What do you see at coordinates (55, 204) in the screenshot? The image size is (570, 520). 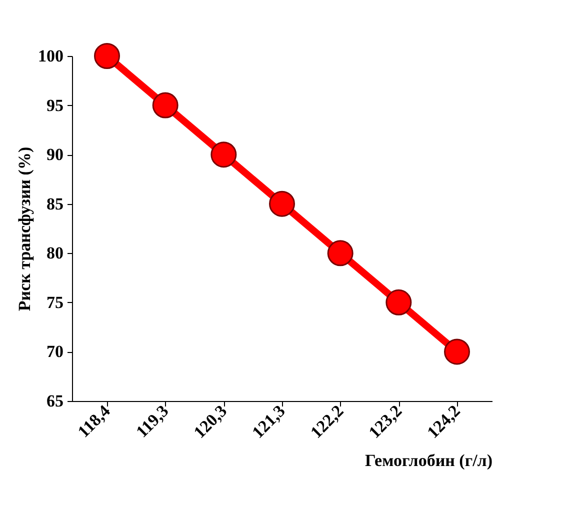 I see `y-tick-label: 85` at bounding box center [55, 204].